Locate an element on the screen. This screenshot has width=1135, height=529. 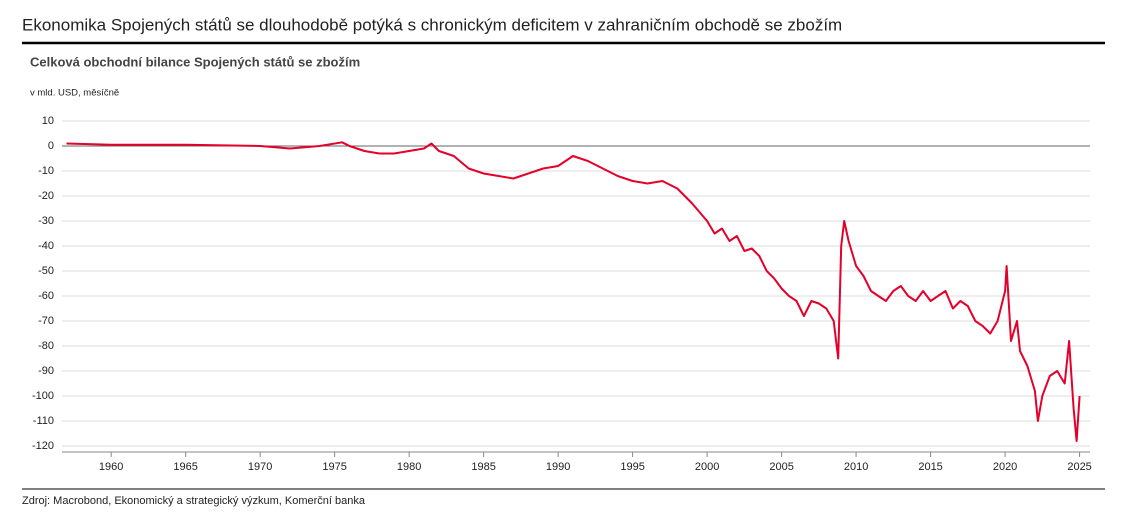
x-tick-label: 1980 is located at coordinates (409, 467).